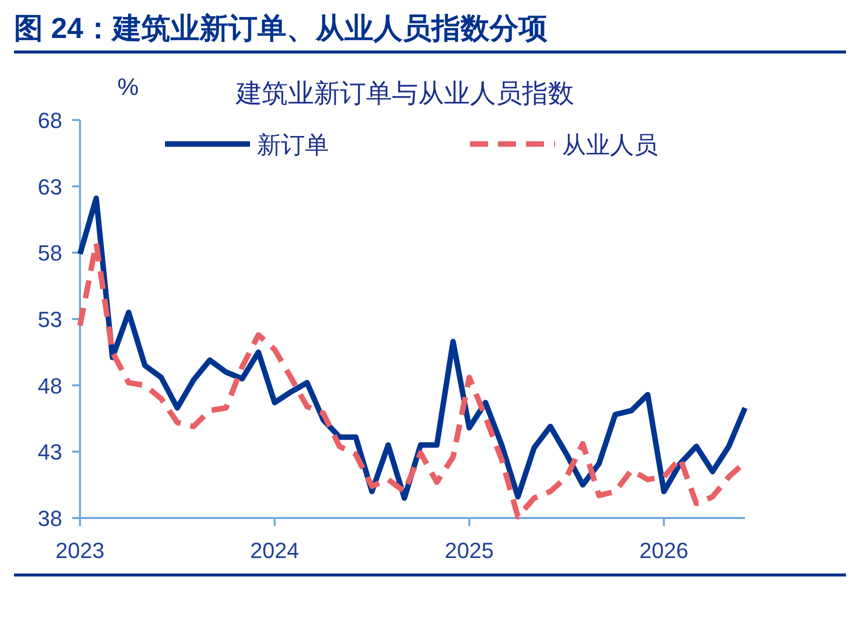 This screenshot has width=856, height=630. I want to click on y-tick-label: 43, so click(50, 452).